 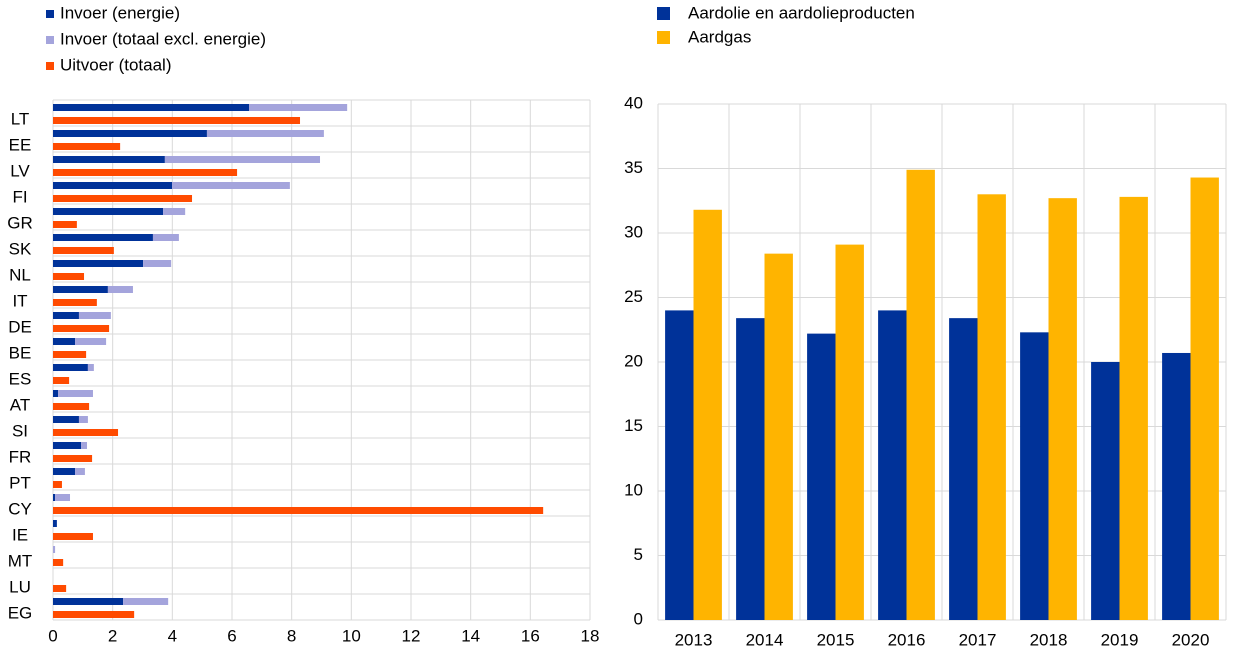 What do you see at coordinates (765, 639) in the screenshot?
I see `x-tick-label: 2014` at bounding box center [765, 639].